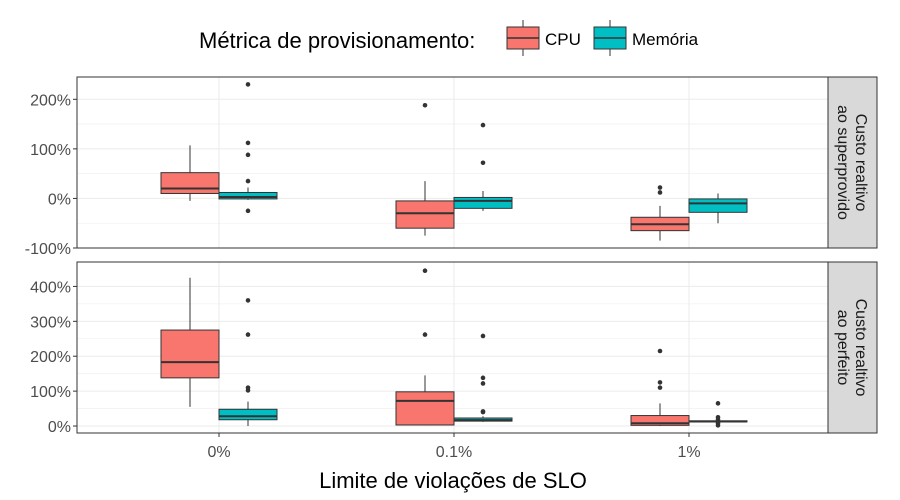 Image resolution: width=900 pixels, height=500 pixels. Describe the element at coordinates (842, 162) in the screenshot. I see `strip-label-line: ao superprovido` at that location.